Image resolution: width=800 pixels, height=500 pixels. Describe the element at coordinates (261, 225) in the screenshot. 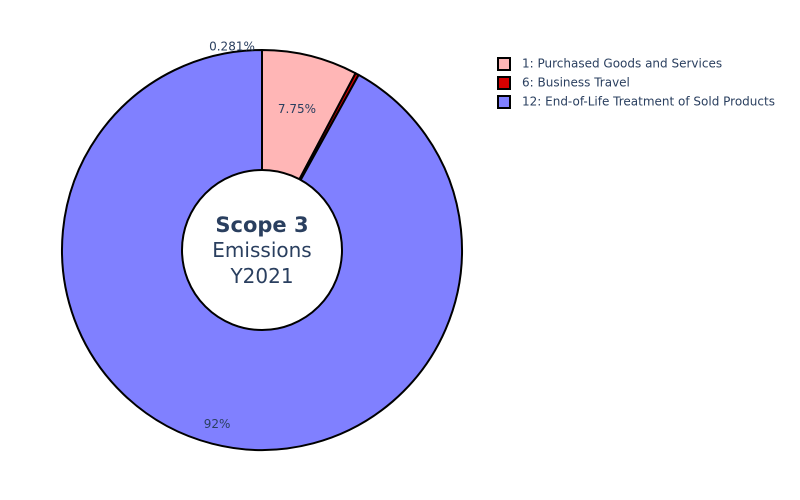

I see `center-title: Scope 3` at that location.